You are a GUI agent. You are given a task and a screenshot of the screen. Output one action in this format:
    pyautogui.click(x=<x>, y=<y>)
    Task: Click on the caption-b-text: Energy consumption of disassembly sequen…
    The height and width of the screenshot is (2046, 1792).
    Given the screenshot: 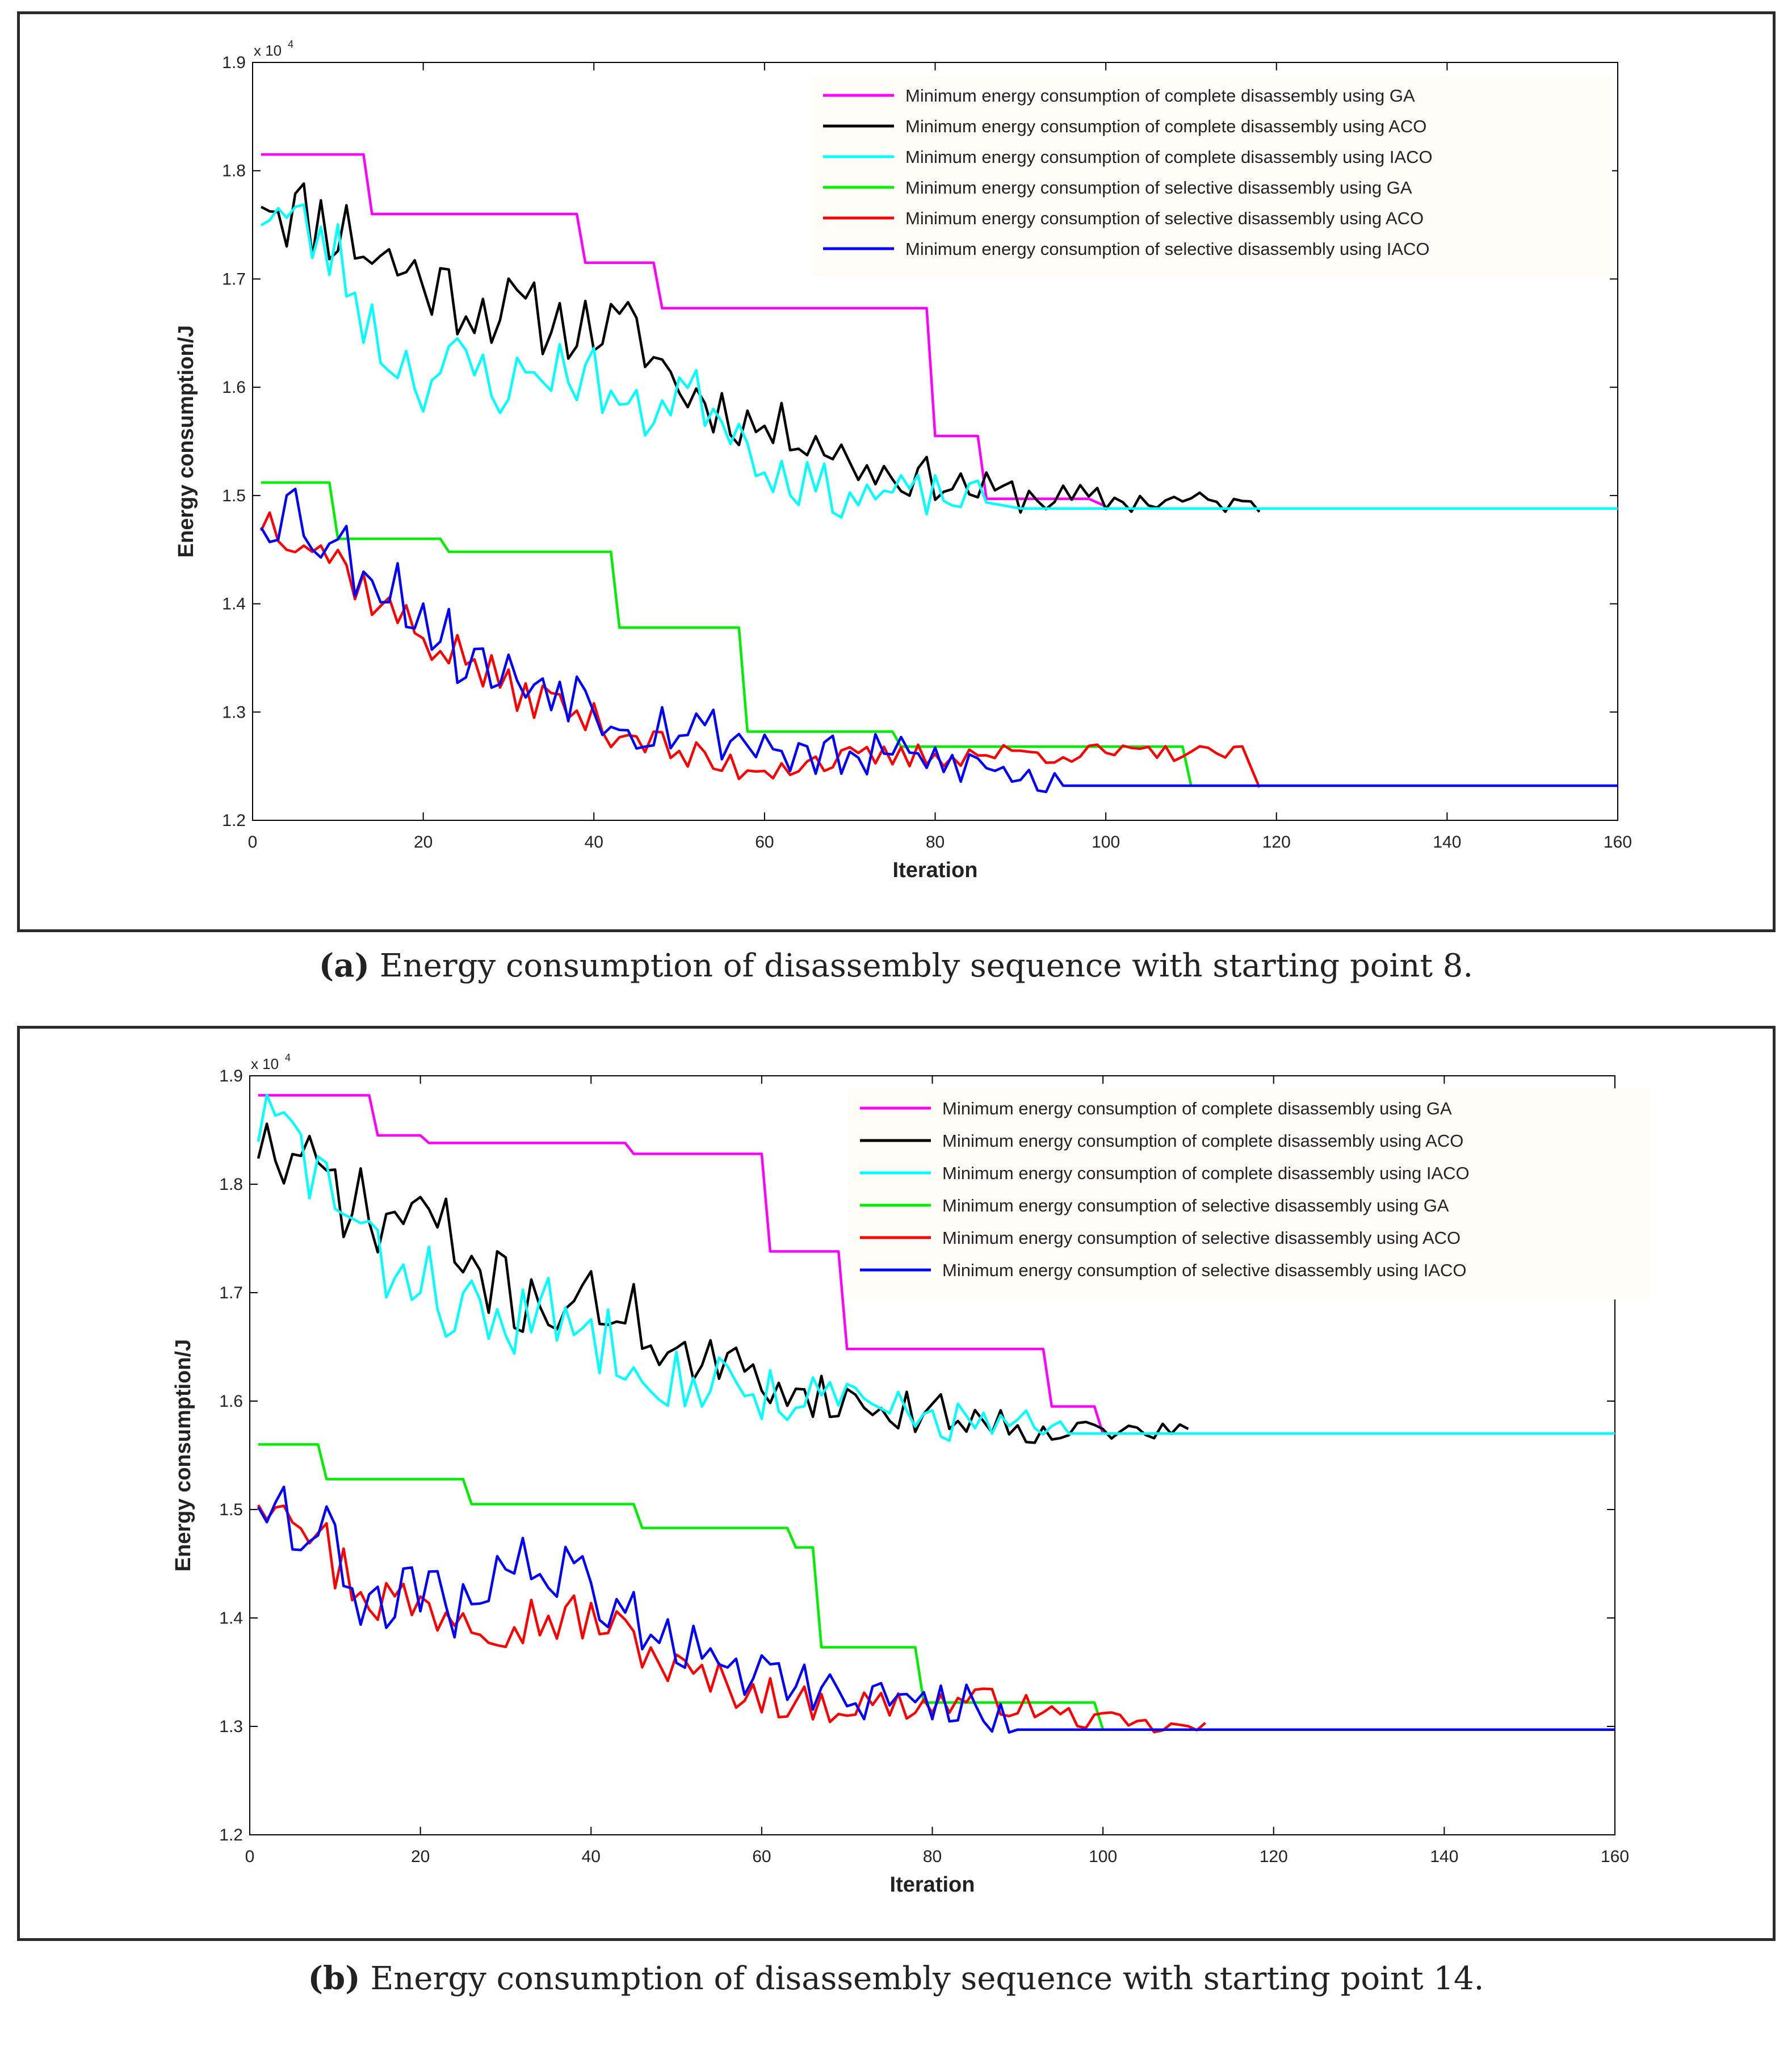 What is the action you would take?
    pyautogui.click(x=922, y=1978)
    